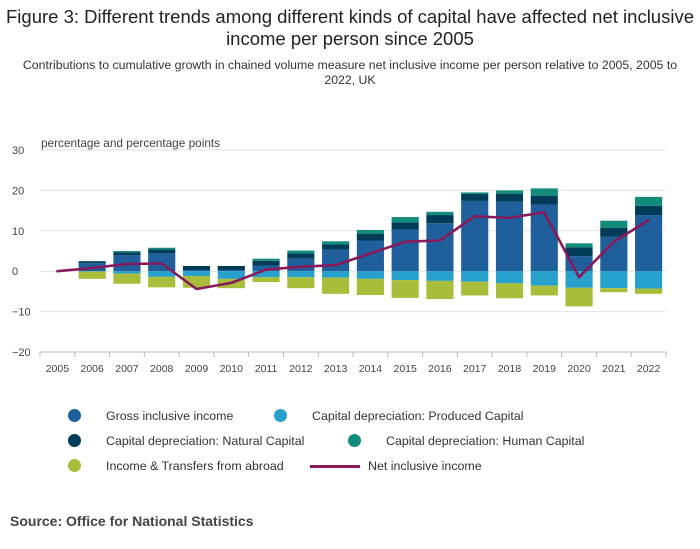  What do you see at coordinates (371, 369) in the screenshot?
I see `x-tick-label: 2014` at bounding box center [371, 369].